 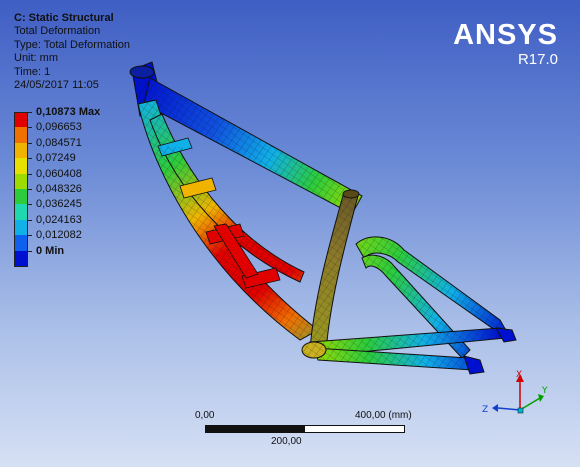 I want to click on scale-bar-graphic, so click(x=305, y=429).